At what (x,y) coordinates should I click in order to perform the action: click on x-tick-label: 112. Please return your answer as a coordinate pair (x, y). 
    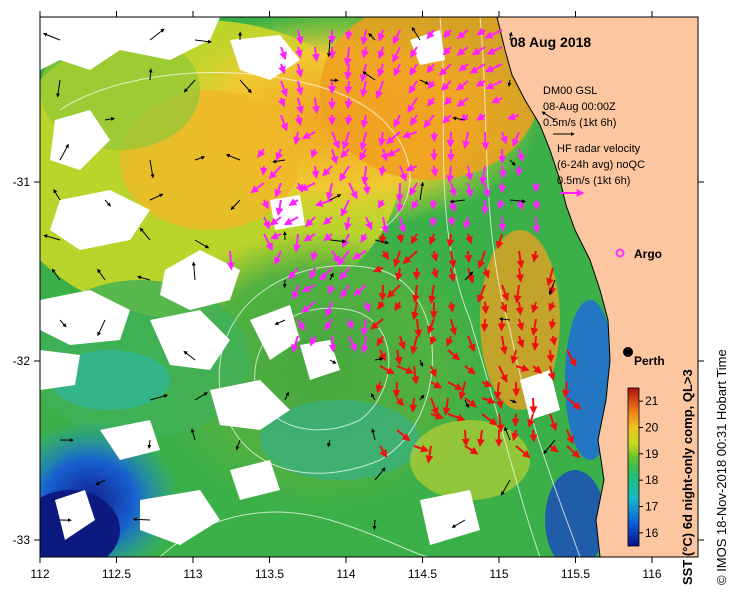
    Looking at the image, I should click on (39, 574).